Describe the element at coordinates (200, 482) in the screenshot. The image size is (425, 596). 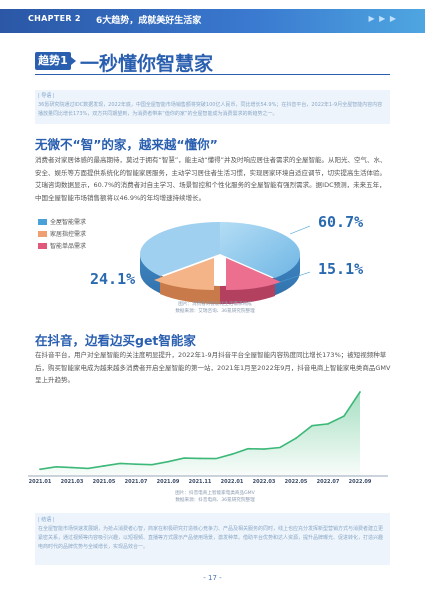
I see `x-axis-tick-label: 2021.11` at that location.